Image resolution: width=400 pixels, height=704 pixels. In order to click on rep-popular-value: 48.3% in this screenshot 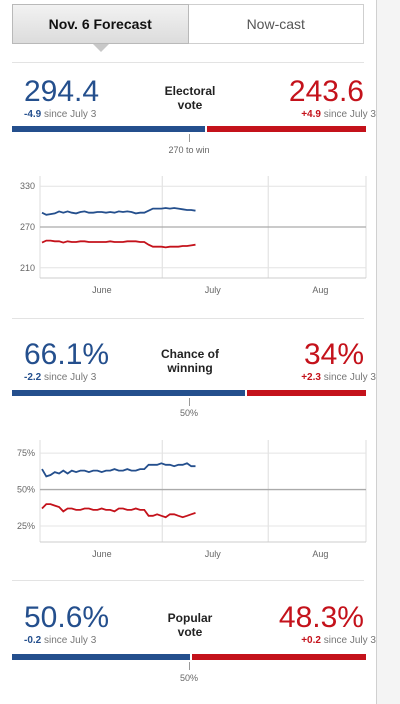, I will do `click(321, 617)`.